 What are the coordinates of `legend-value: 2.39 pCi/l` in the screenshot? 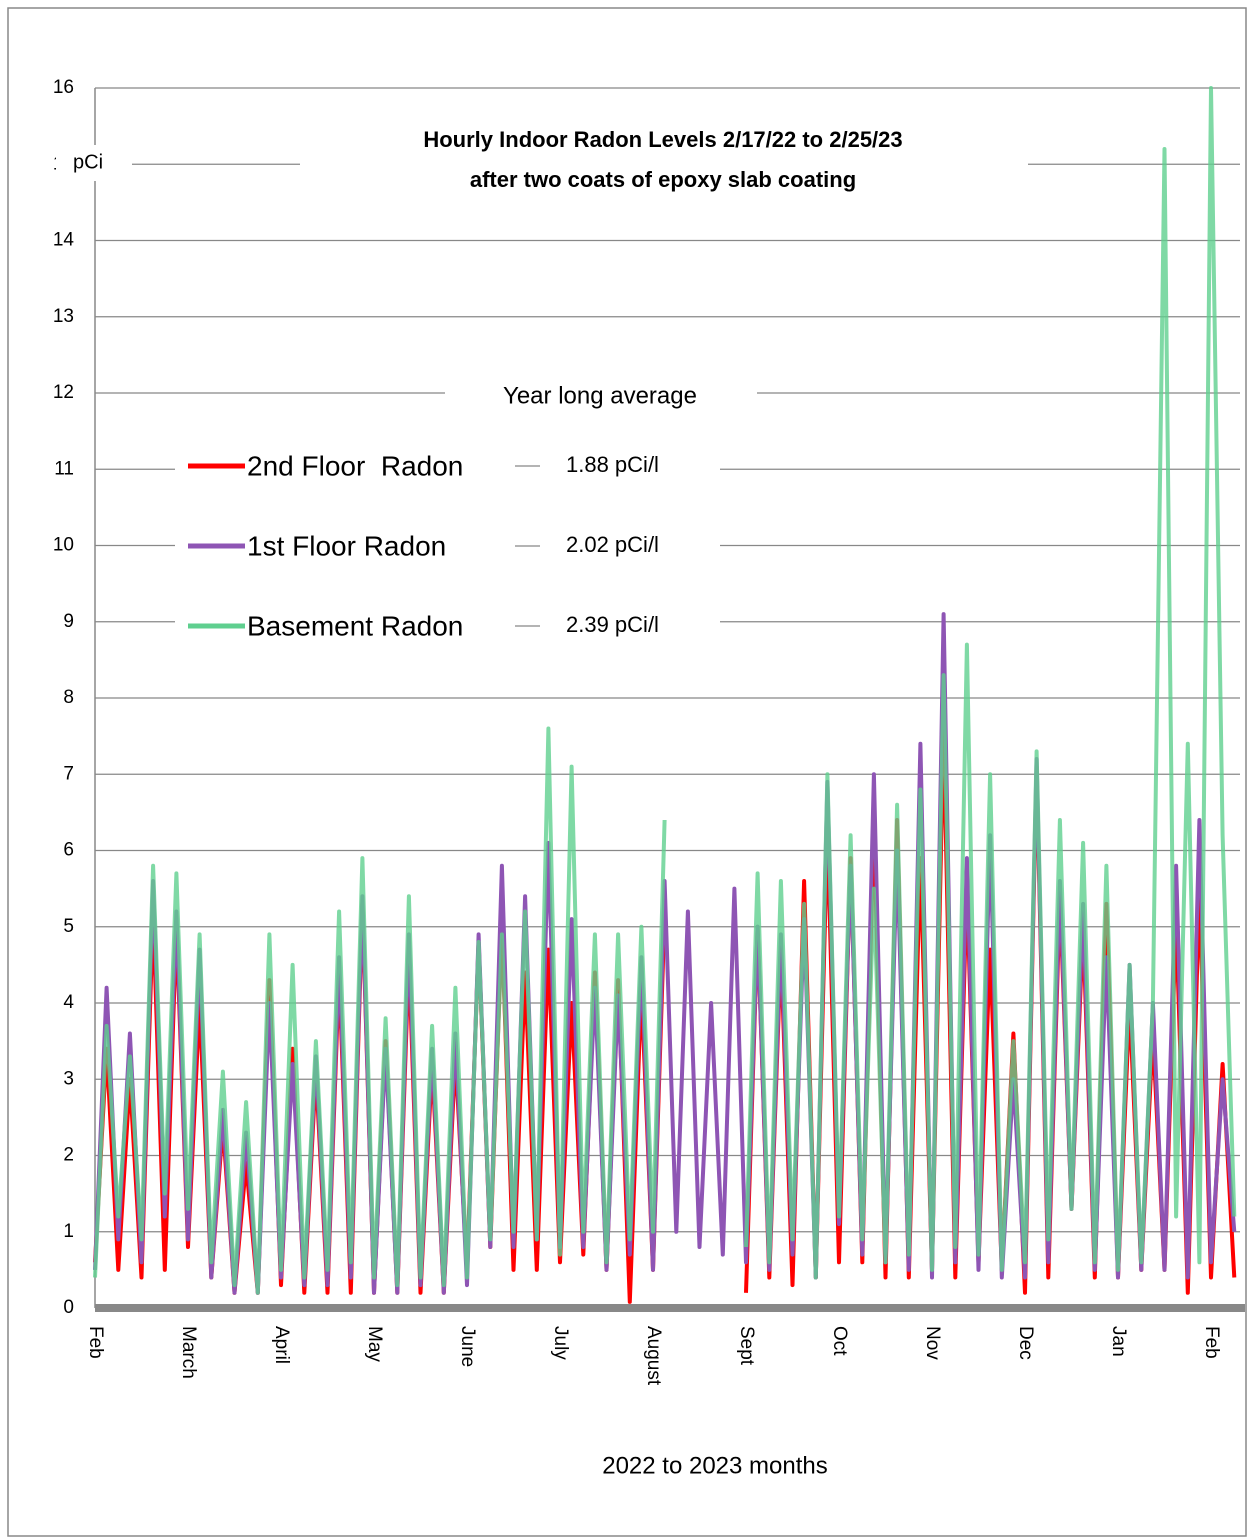 It's located at (612, 624).